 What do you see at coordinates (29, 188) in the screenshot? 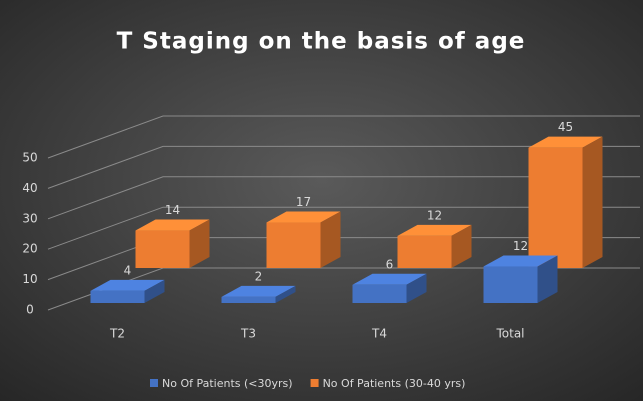
I see `y-tick-label: 40` at bounding box center [29, 188].